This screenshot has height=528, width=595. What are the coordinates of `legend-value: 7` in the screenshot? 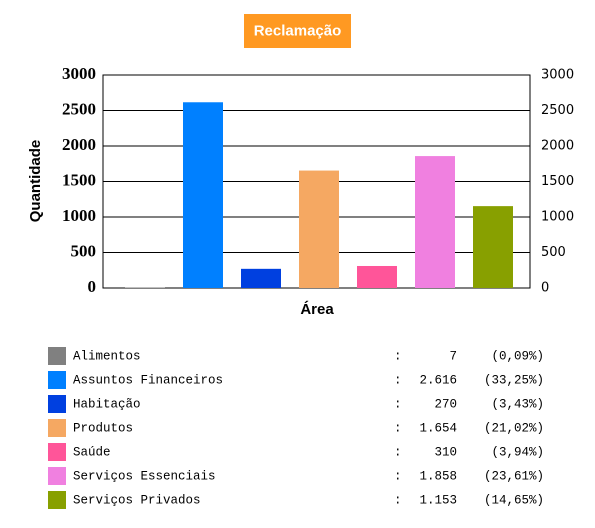 It's located at (453, 356).